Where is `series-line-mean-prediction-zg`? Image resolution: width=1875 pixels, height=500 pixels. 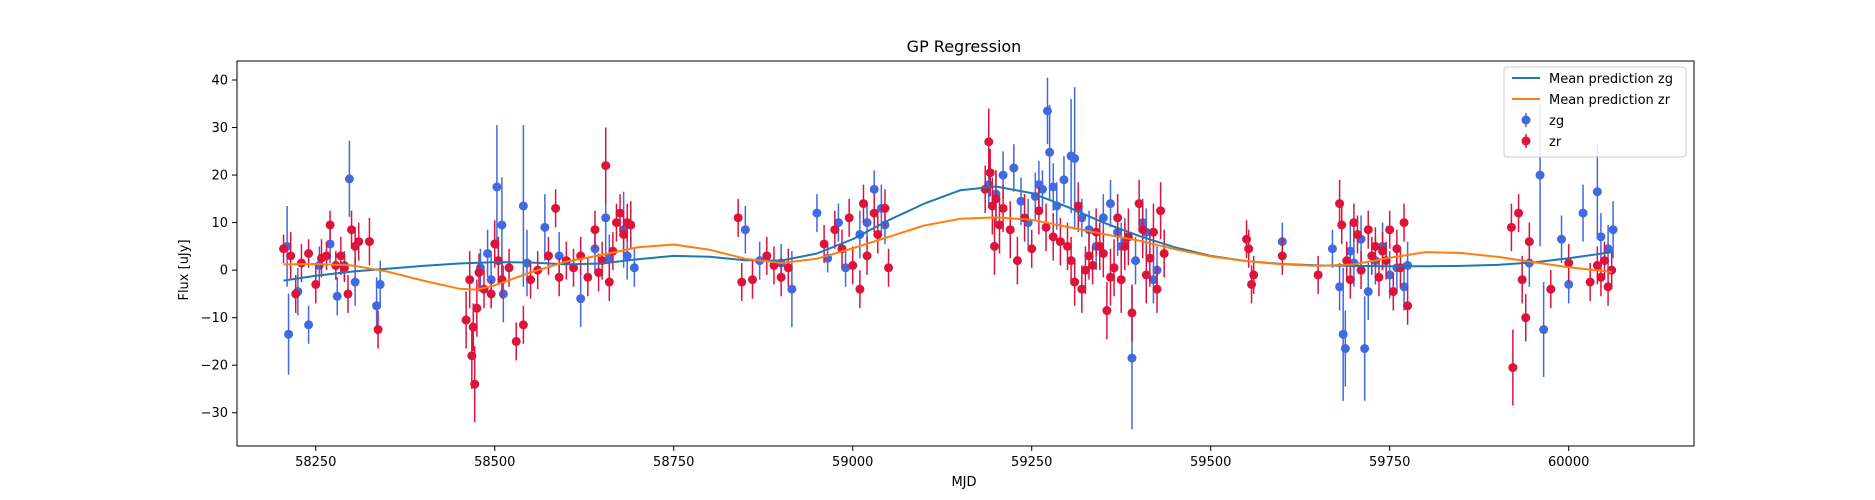 series-line-mean-prediction-zg is located at coordinates (947, 233).